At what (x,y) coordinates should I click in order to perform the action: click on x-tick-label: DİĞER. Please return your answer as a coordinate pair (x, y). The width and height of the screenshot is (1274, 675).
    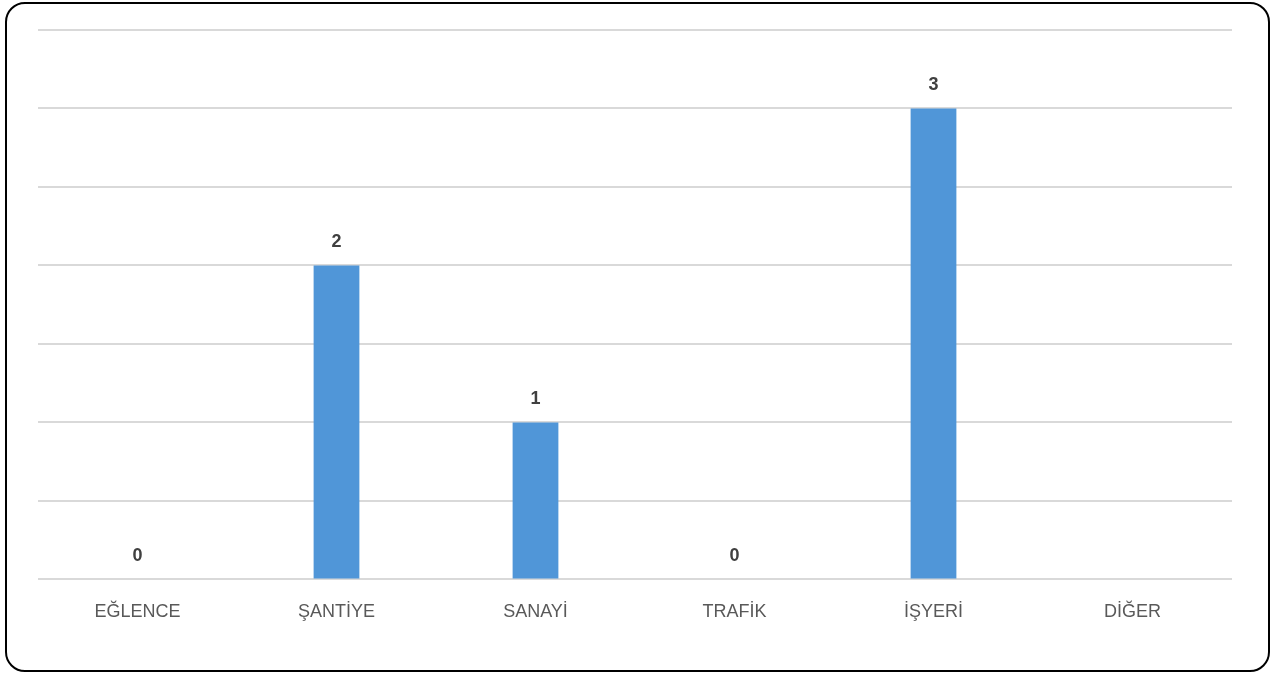
    Looking at the image, I should click on (1132, 611).